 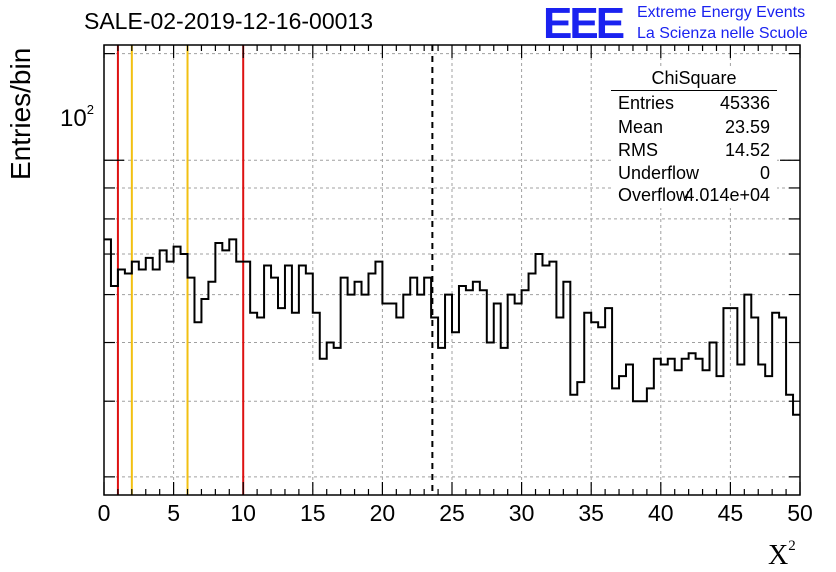 What do you see at coordinates (521, 513) in the screenshot?
I see `x-tick-label: 30` at bounding box center [521, 513].